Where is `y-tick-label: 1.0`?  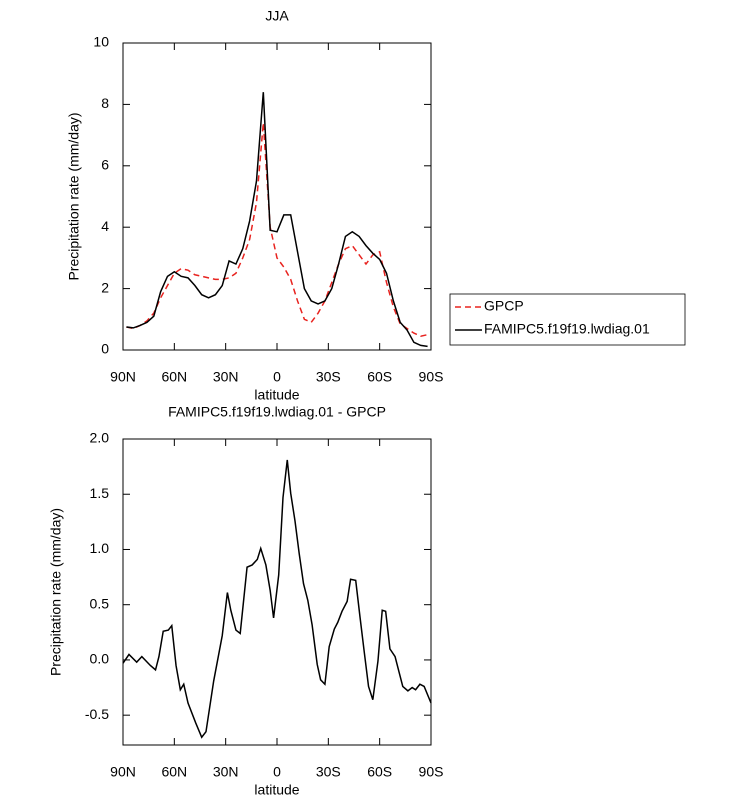
y-tick-label: 1.0 is located at coordinates (100, 548).